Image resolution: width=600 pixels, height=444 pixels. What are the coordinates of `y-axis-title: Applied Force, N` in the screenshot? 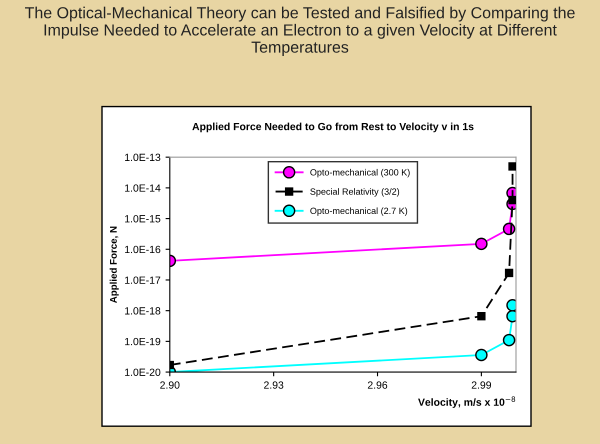 It's located at (114, 265).